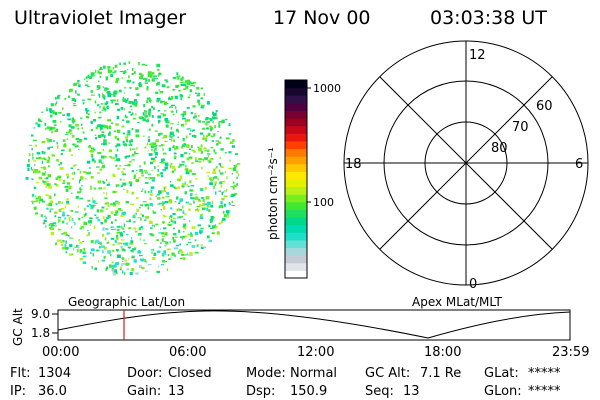  Describe the element at coordinates (477, 55) in the screenshot. I see `mlt-label-12: 12` at that location.